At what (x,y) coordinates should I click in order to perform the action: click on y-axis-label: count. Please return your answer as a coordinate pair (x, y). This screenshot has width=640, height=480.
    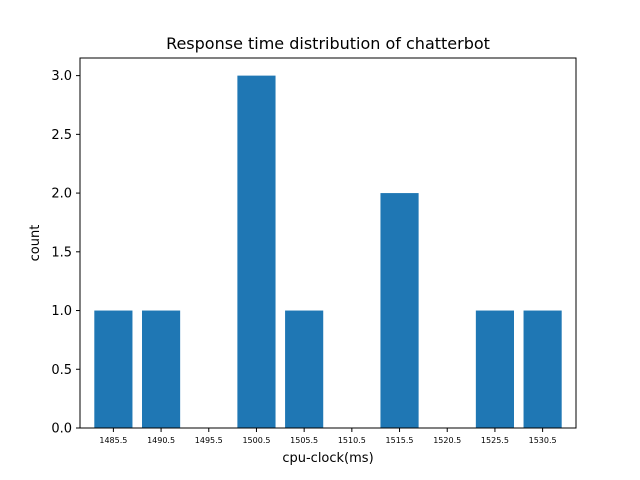
    Looking at the image, I should click on (35, 243).